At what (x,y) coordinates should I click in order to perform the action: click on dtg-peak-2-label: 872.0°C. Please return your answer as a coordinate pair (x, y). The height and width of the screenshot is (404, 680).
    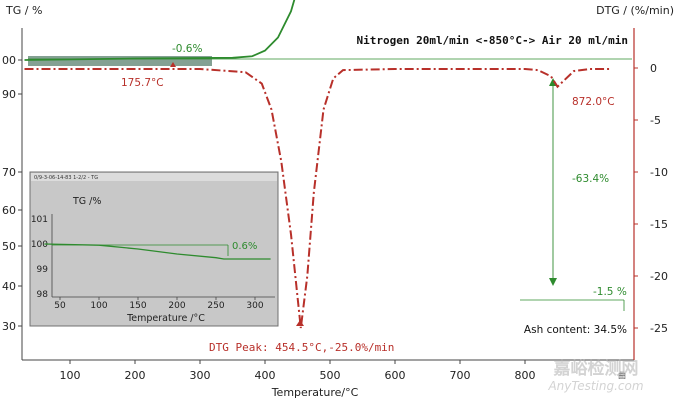
    Looking at the image, I should click on (593, 102).